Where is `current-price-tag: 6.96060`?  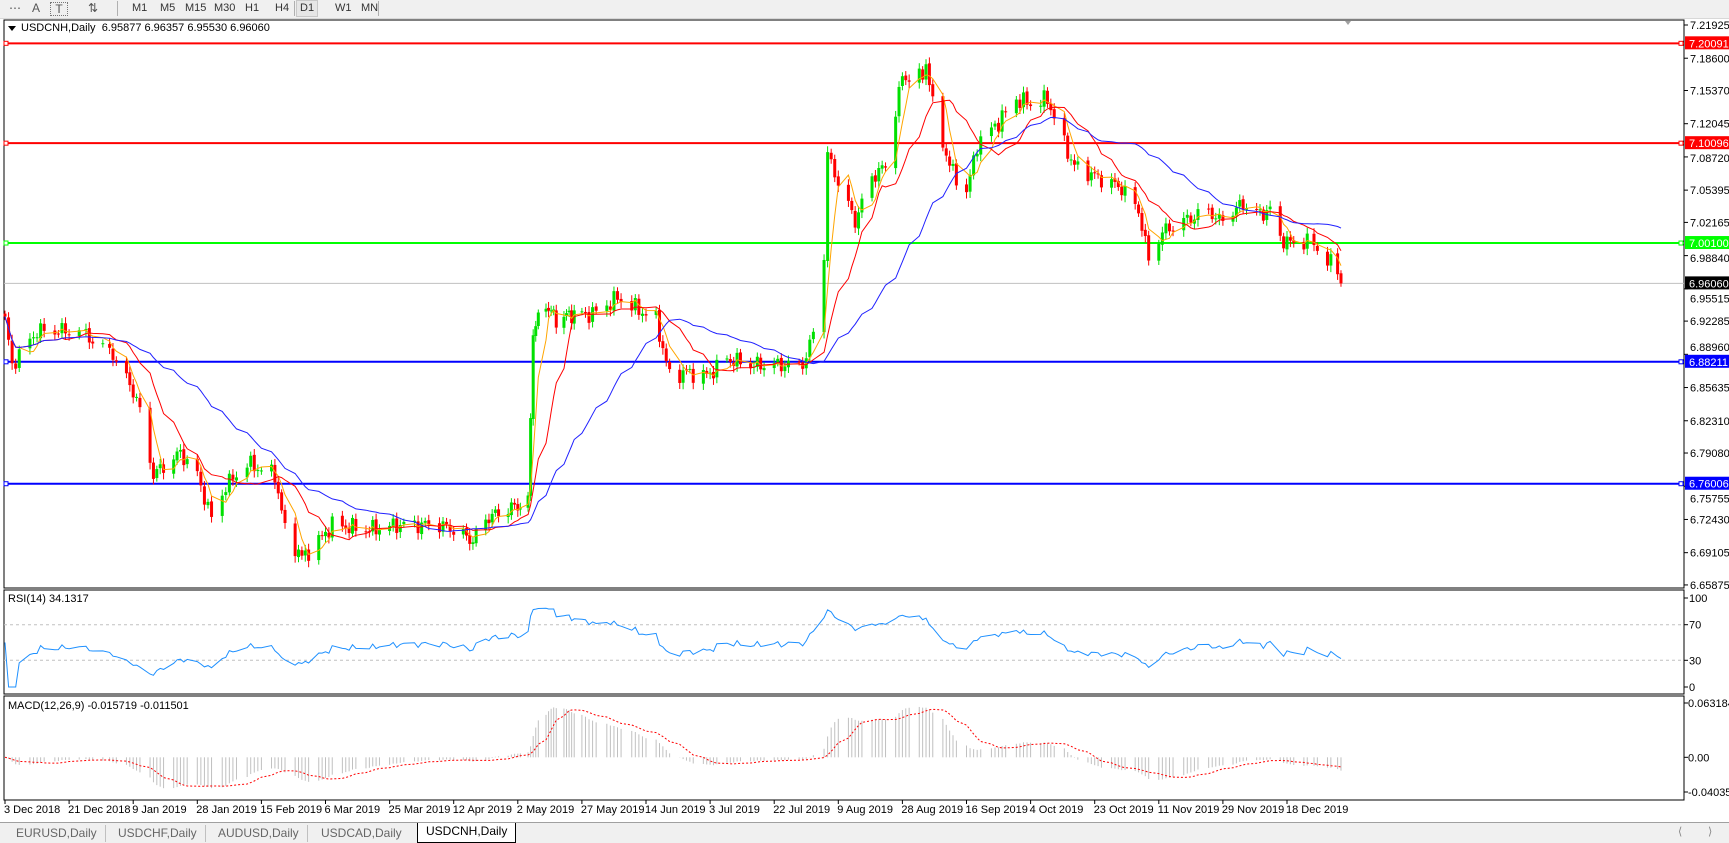
current-price-tag: 6.96060 is located at coordinates (1709, 284).